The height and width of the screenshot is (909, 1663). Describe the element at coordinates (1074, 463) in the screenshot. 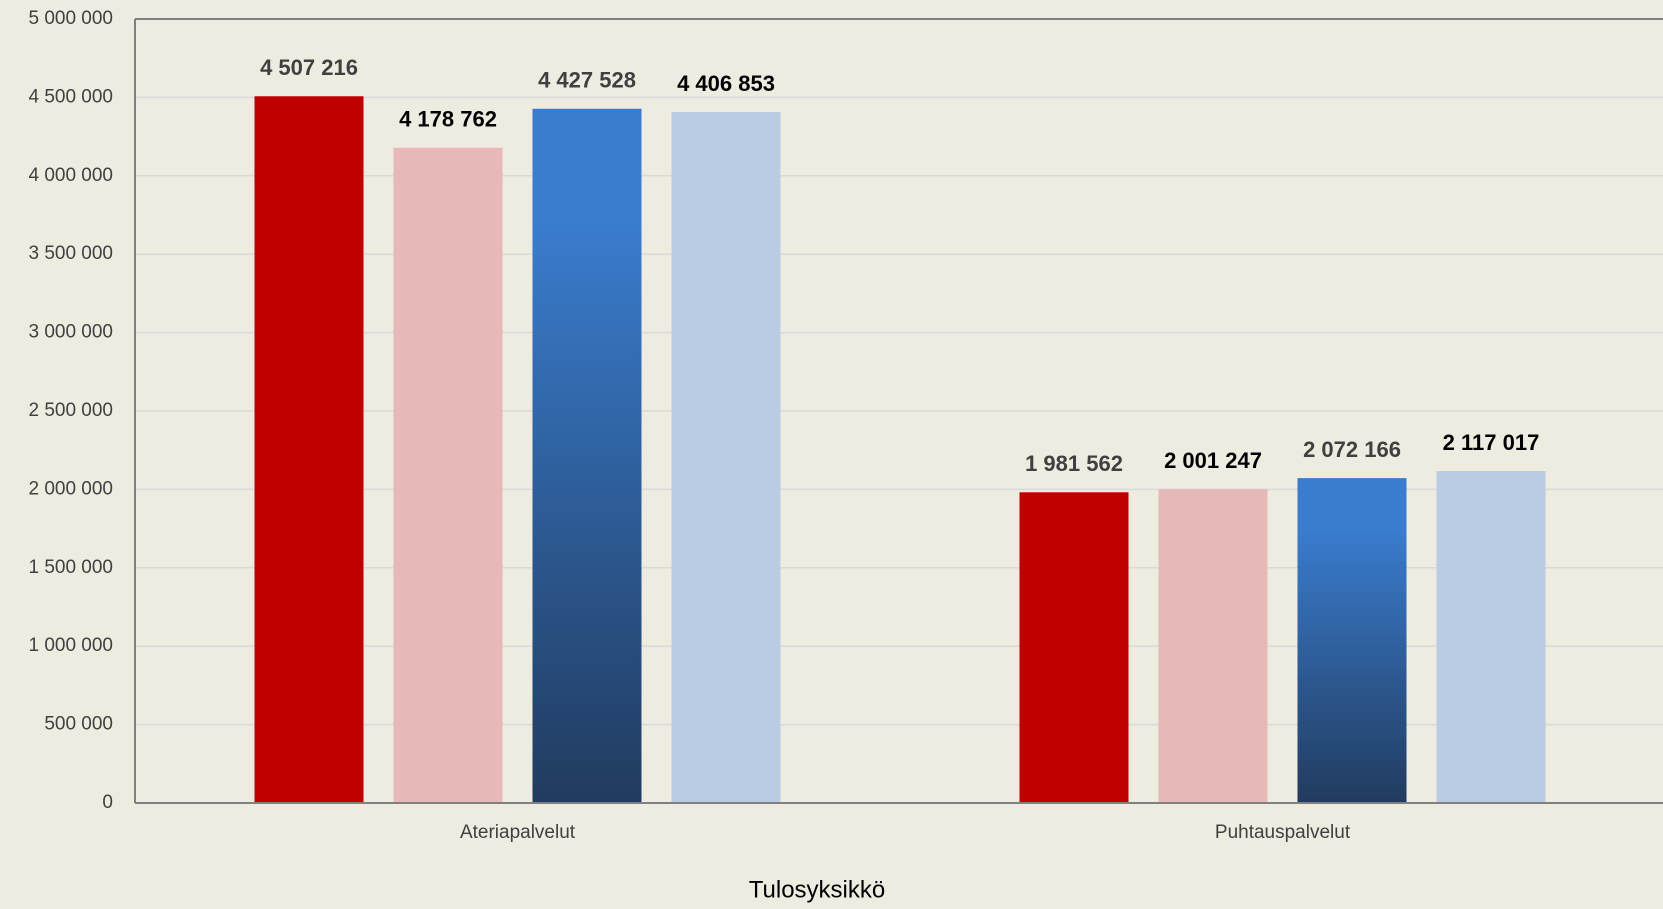

I see `data-label: 1 981 562` at that location.